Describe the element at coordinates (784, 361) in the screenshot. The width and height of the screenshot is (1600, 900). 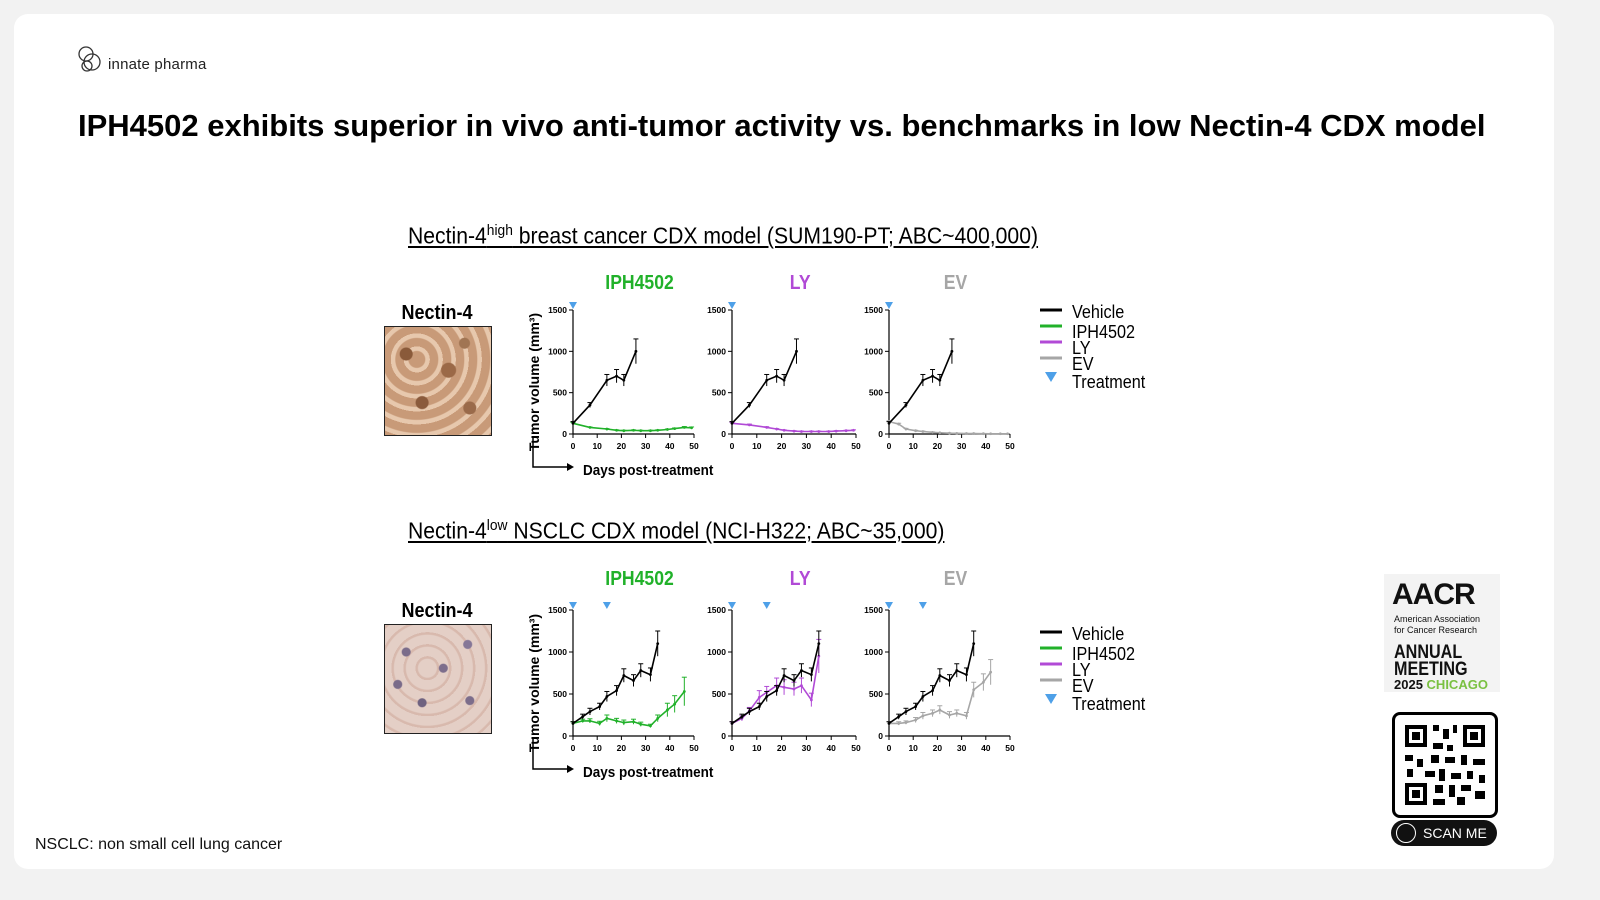
I see `chart-panel-ly-high: LY 0 500 1000 1500 0 10 20 30 40 50` at that location.